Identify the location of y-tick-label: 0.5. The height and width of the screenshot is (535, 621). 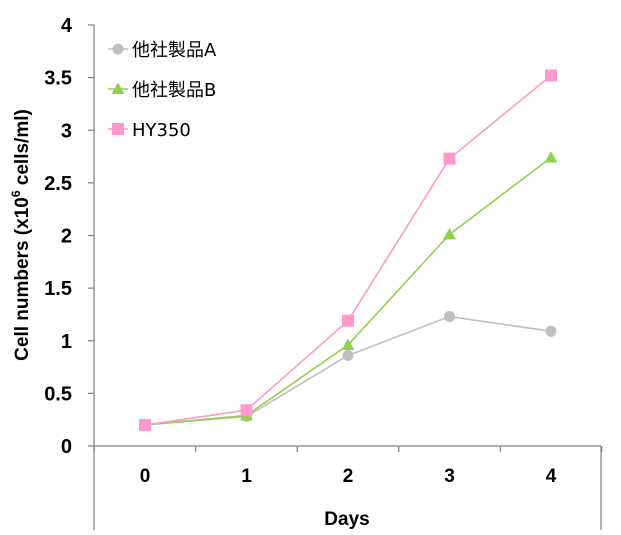
(58, 394).